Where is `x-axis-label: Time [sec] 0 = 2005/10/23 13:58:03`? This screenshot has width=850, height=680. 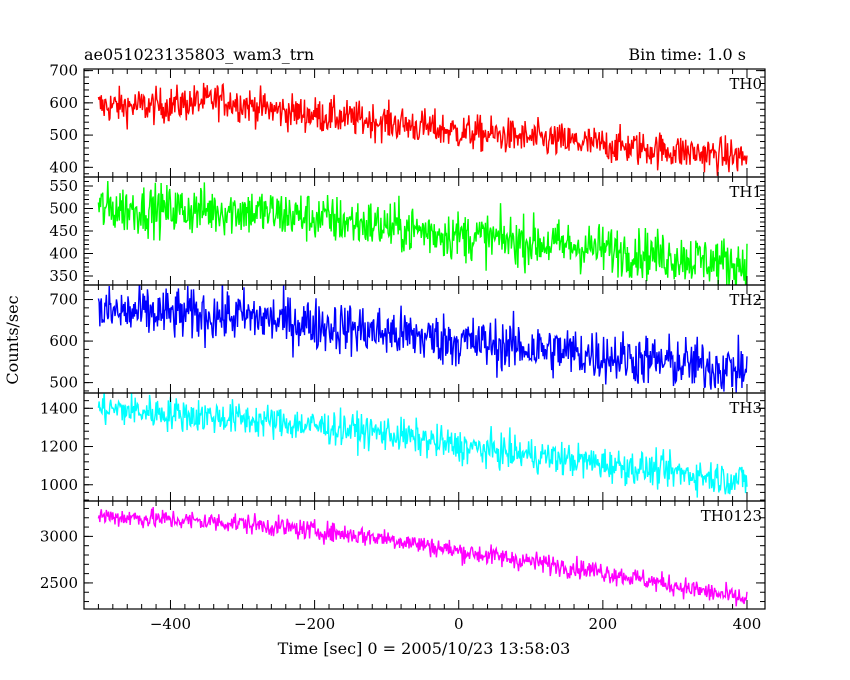 x-axis-label: Time [sec] 0 = 2005/10/23 13:58:03 is located at coordinates (424, 648).